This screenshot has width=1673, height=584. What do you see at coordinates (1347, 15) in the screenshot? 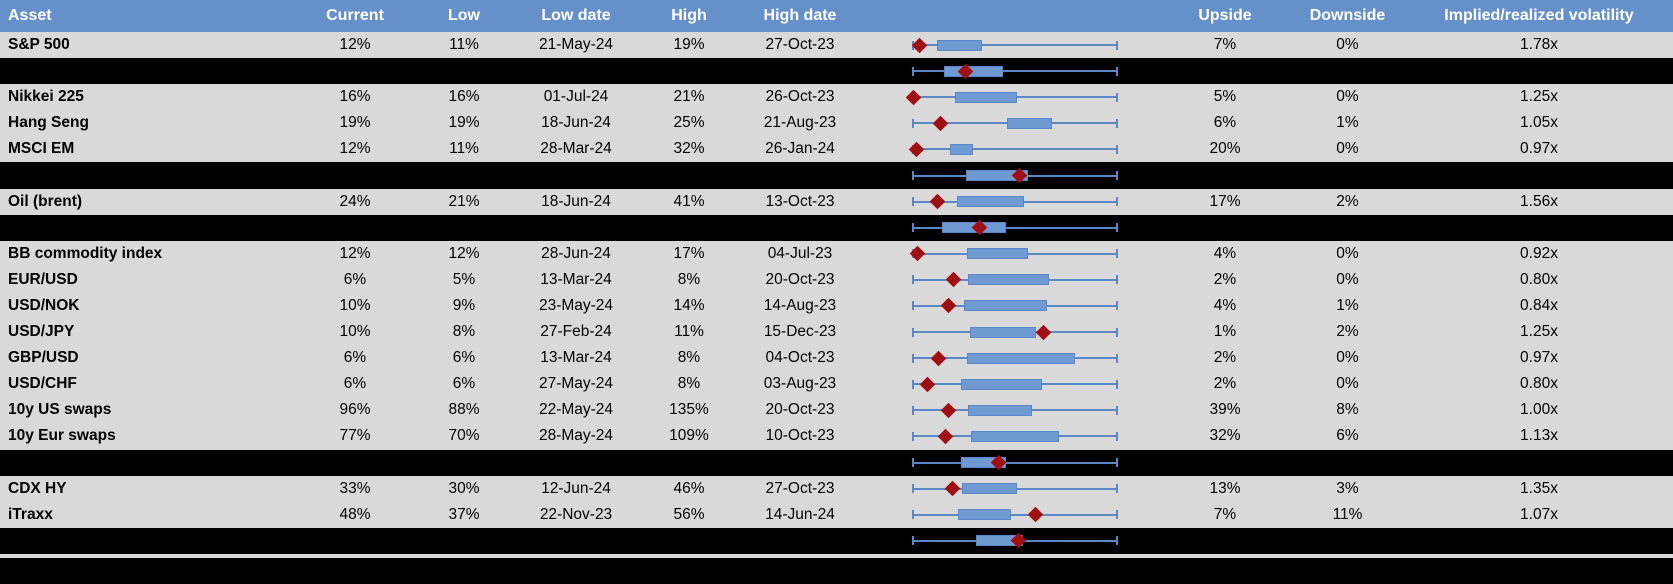
I see `header-cell-downside: Downside` at bounding box center [1347, 15].